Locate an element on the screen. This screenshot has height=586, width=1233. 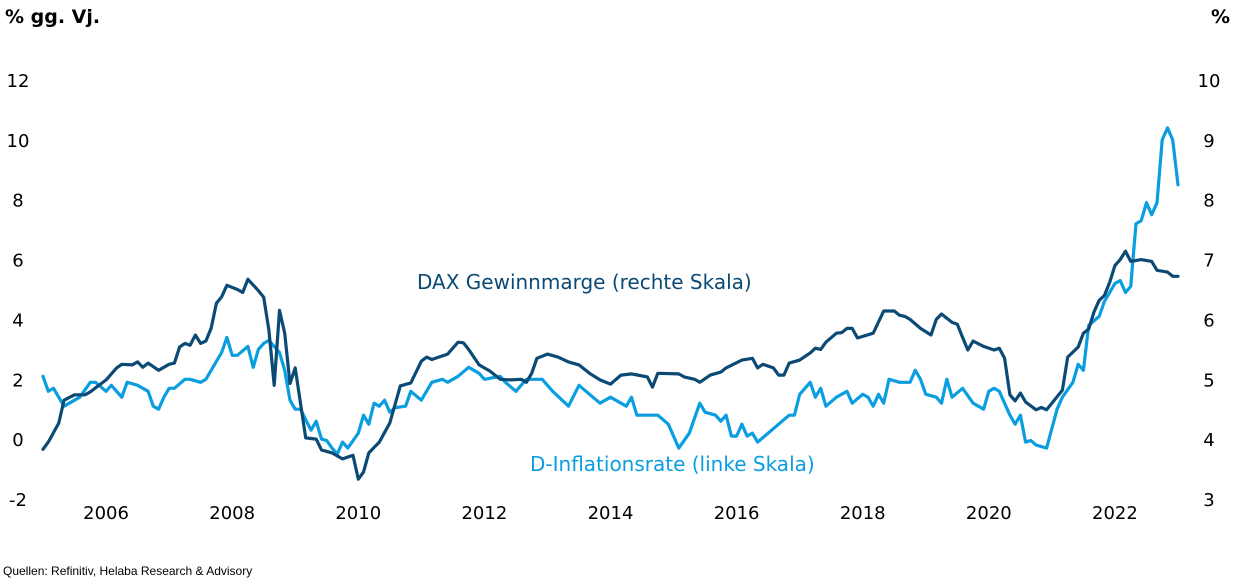
x-tick-label: 2016 is located at coordinates (737, 513).